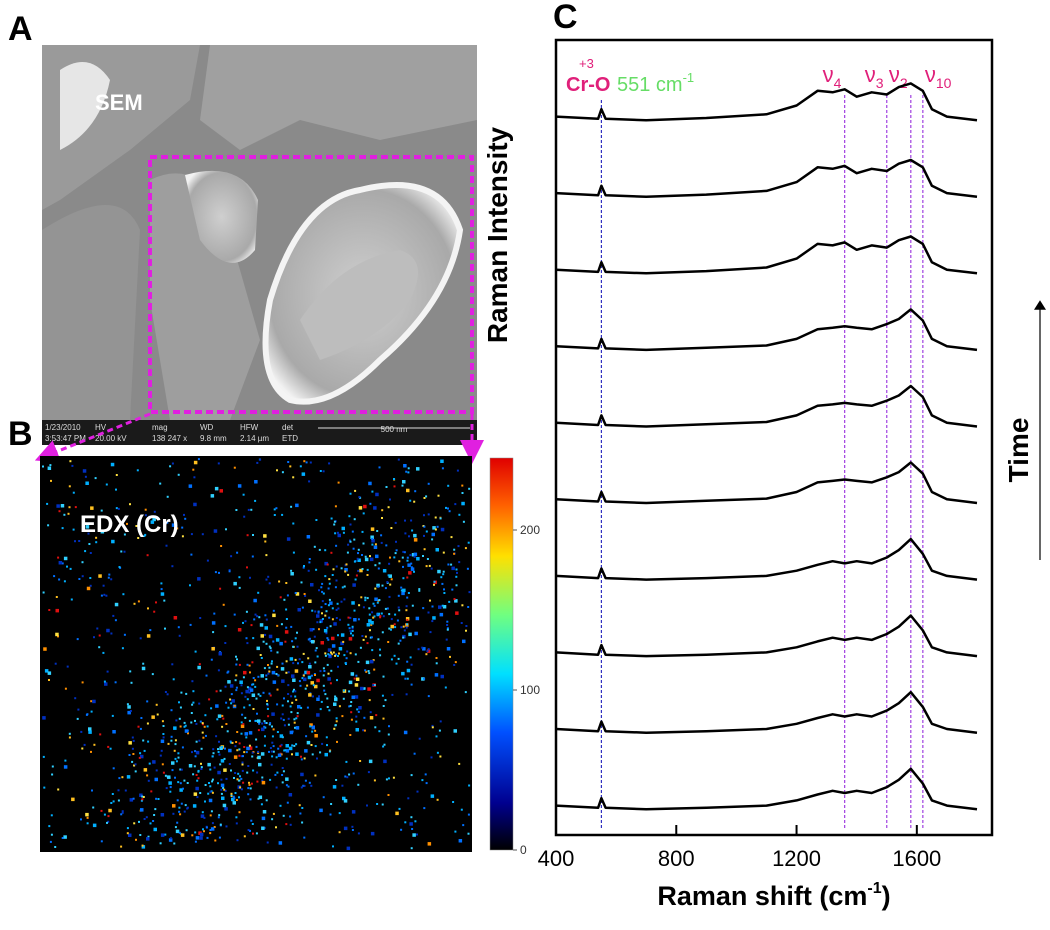 This screenshot has width=1050, height=930. Describe the element at coordinates (766, 712) in the screenshot. I see `spectrum-line` at that location.